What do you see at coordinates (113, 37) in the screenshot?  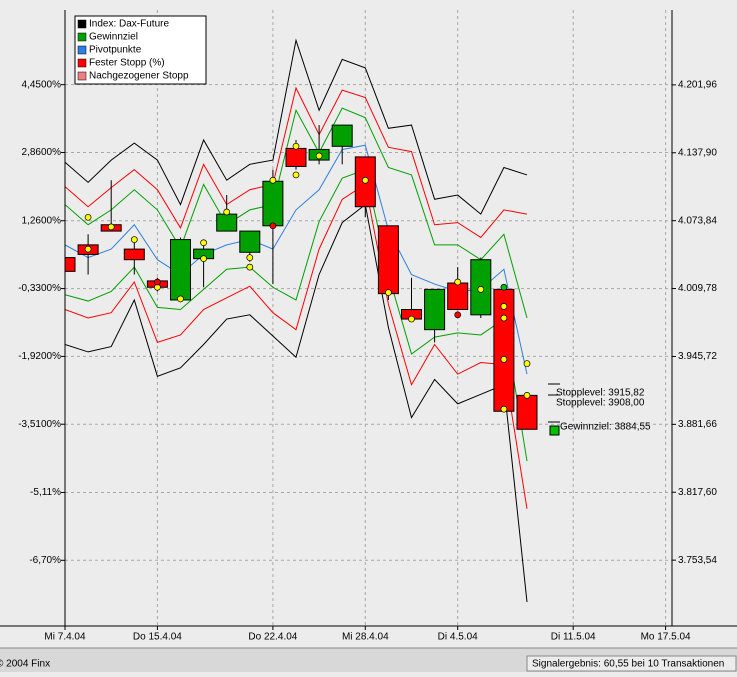 I see `legend-label: Gewinnziel` at bounding box center [113, 37].